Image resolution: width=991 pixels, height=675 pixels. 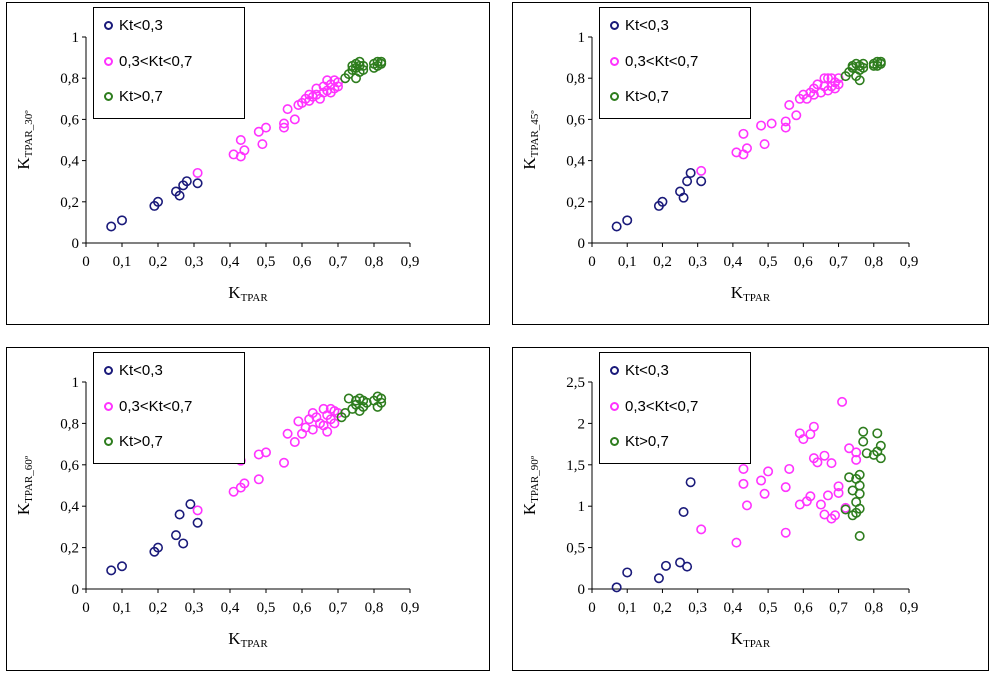 I want to click on x-tick-label: 0, so click(x=86, y=262).